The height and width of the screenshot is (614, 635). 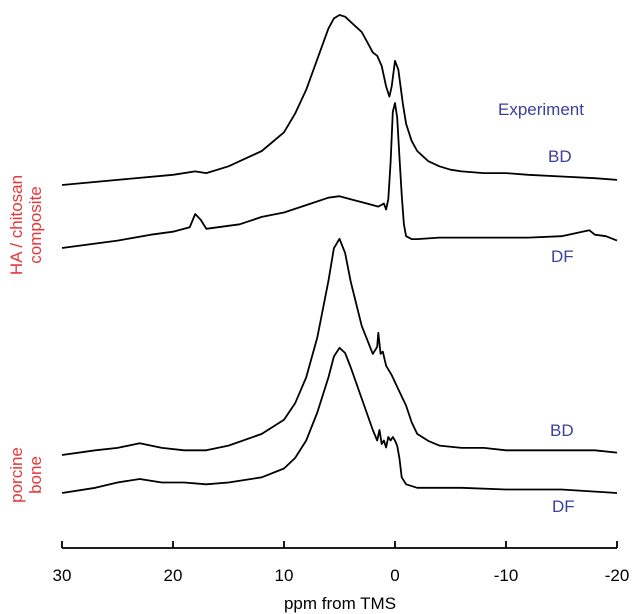 What do you see at coordinates (562, 430) in the screenshot?
I see `series-label-bd-porcine-bone: BD` at bounding box center [562, 430].